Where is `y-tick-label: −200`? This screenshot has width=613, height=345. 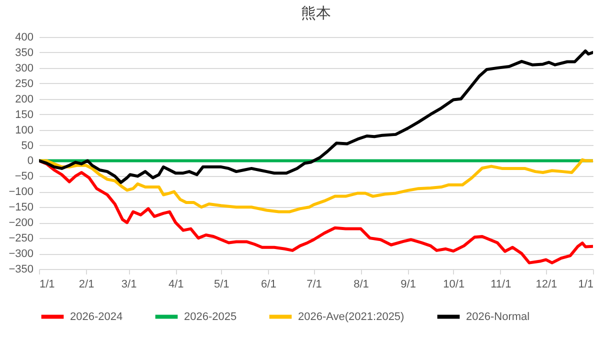
y-tick-label: −200 is located at coordinates (21, 223).